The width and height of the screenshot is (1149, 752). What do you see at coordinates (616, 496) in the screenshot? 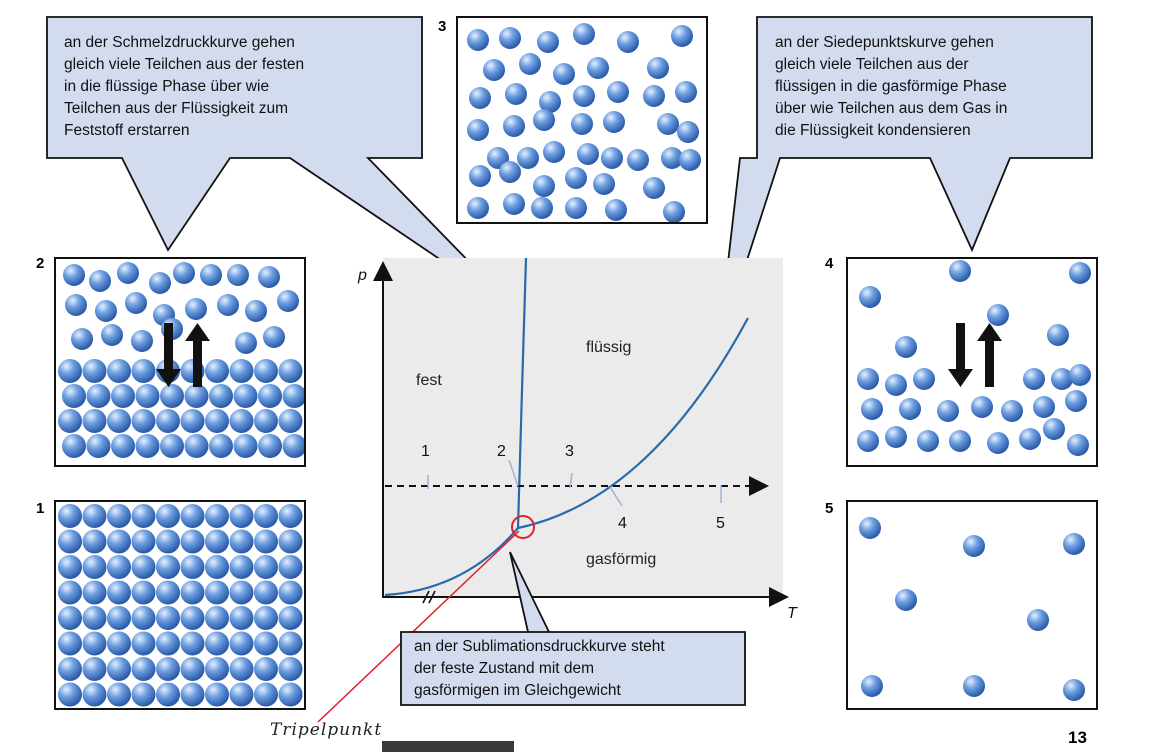
I see `mark-4-tick` at bounding box center [616, 496].